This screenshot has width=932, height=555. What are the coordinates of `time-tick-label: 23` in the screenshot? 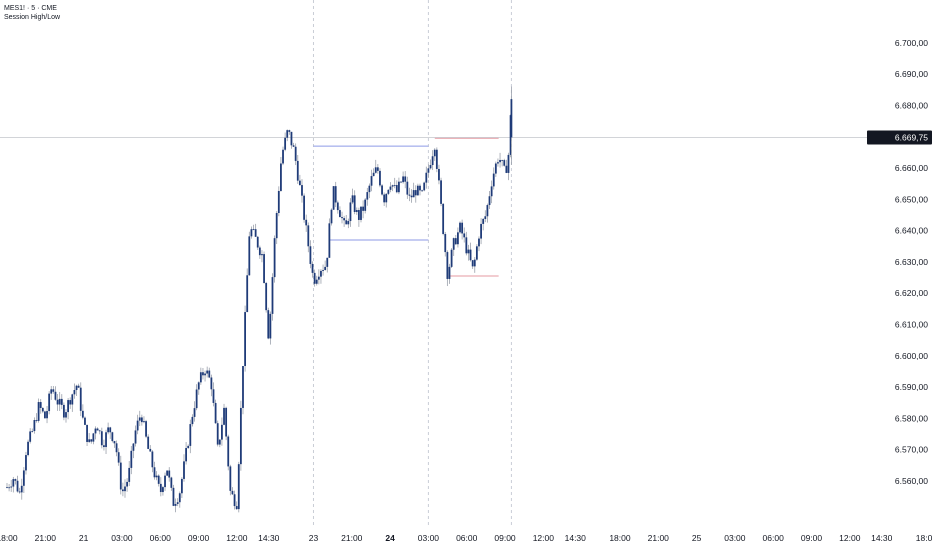 It's located at (314, 538).